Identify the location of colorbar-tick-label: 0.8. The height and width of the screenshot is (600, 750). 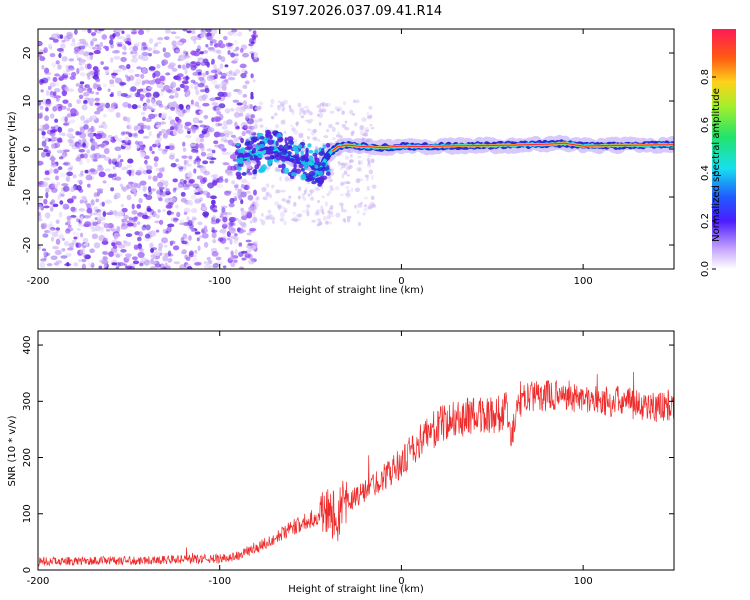
(705, 77).